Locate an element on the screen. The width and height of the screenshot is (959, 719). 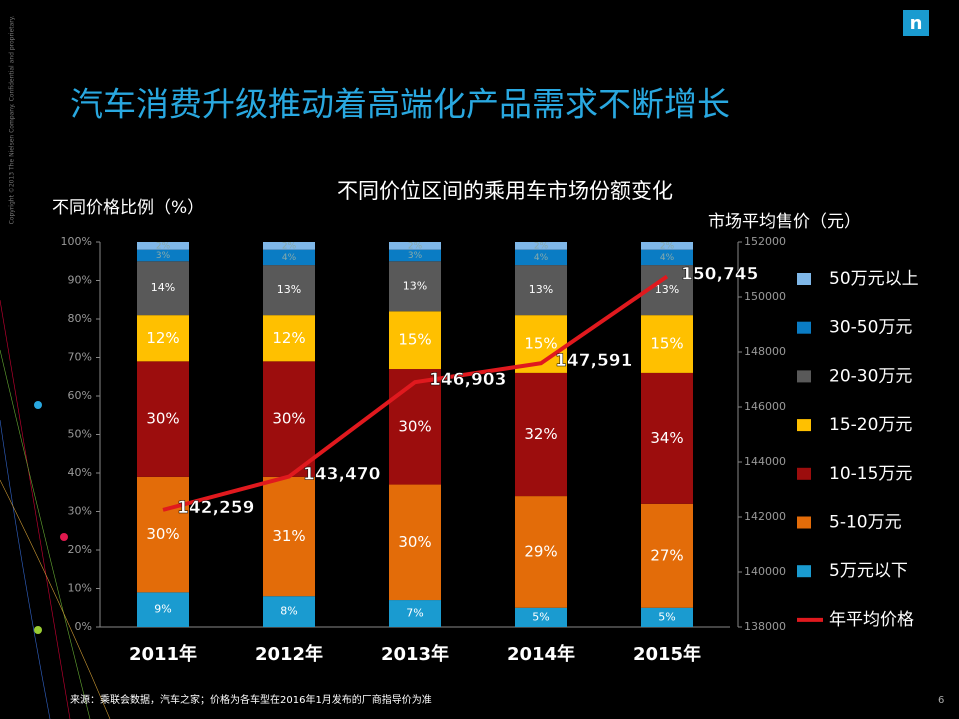
y2-tick-label: 138000 is located at coordinates (765, 626).